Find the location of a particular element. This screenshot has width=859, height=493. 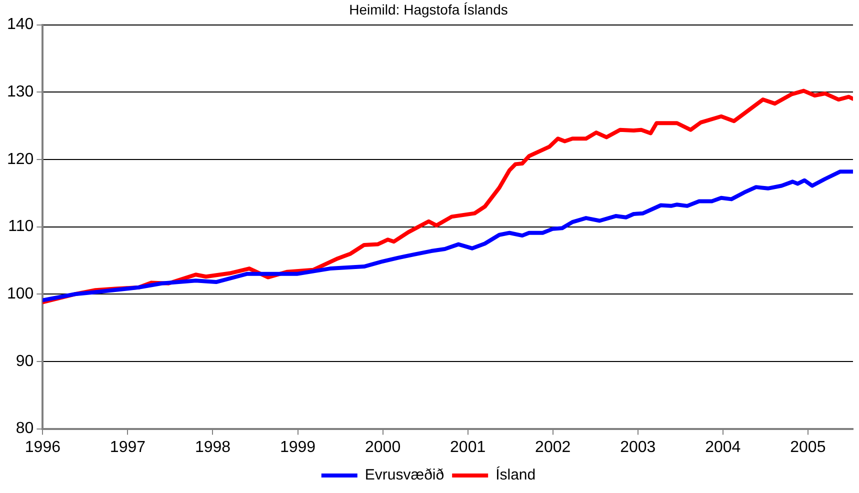

y-tick-label: 110 is located at coordinates (21, 227).